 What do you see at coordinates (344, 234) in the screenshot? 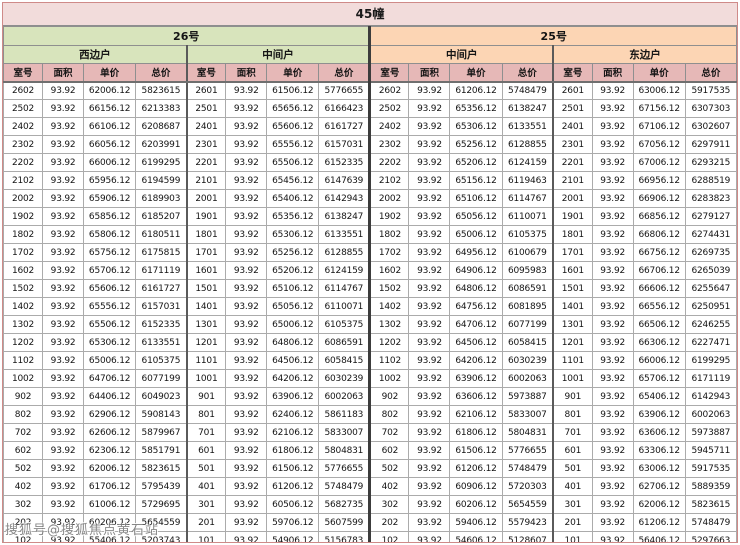
I see `cell-total-price: 6133551` at bounding box center [344, 234].